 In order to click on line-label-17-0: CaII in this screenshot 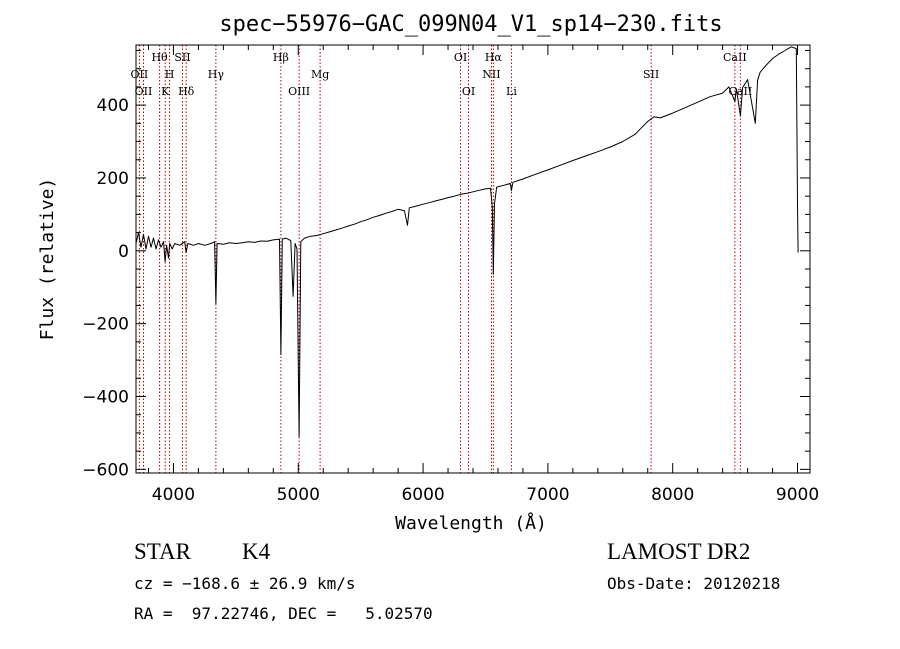, I will do `click(735, 57)`.